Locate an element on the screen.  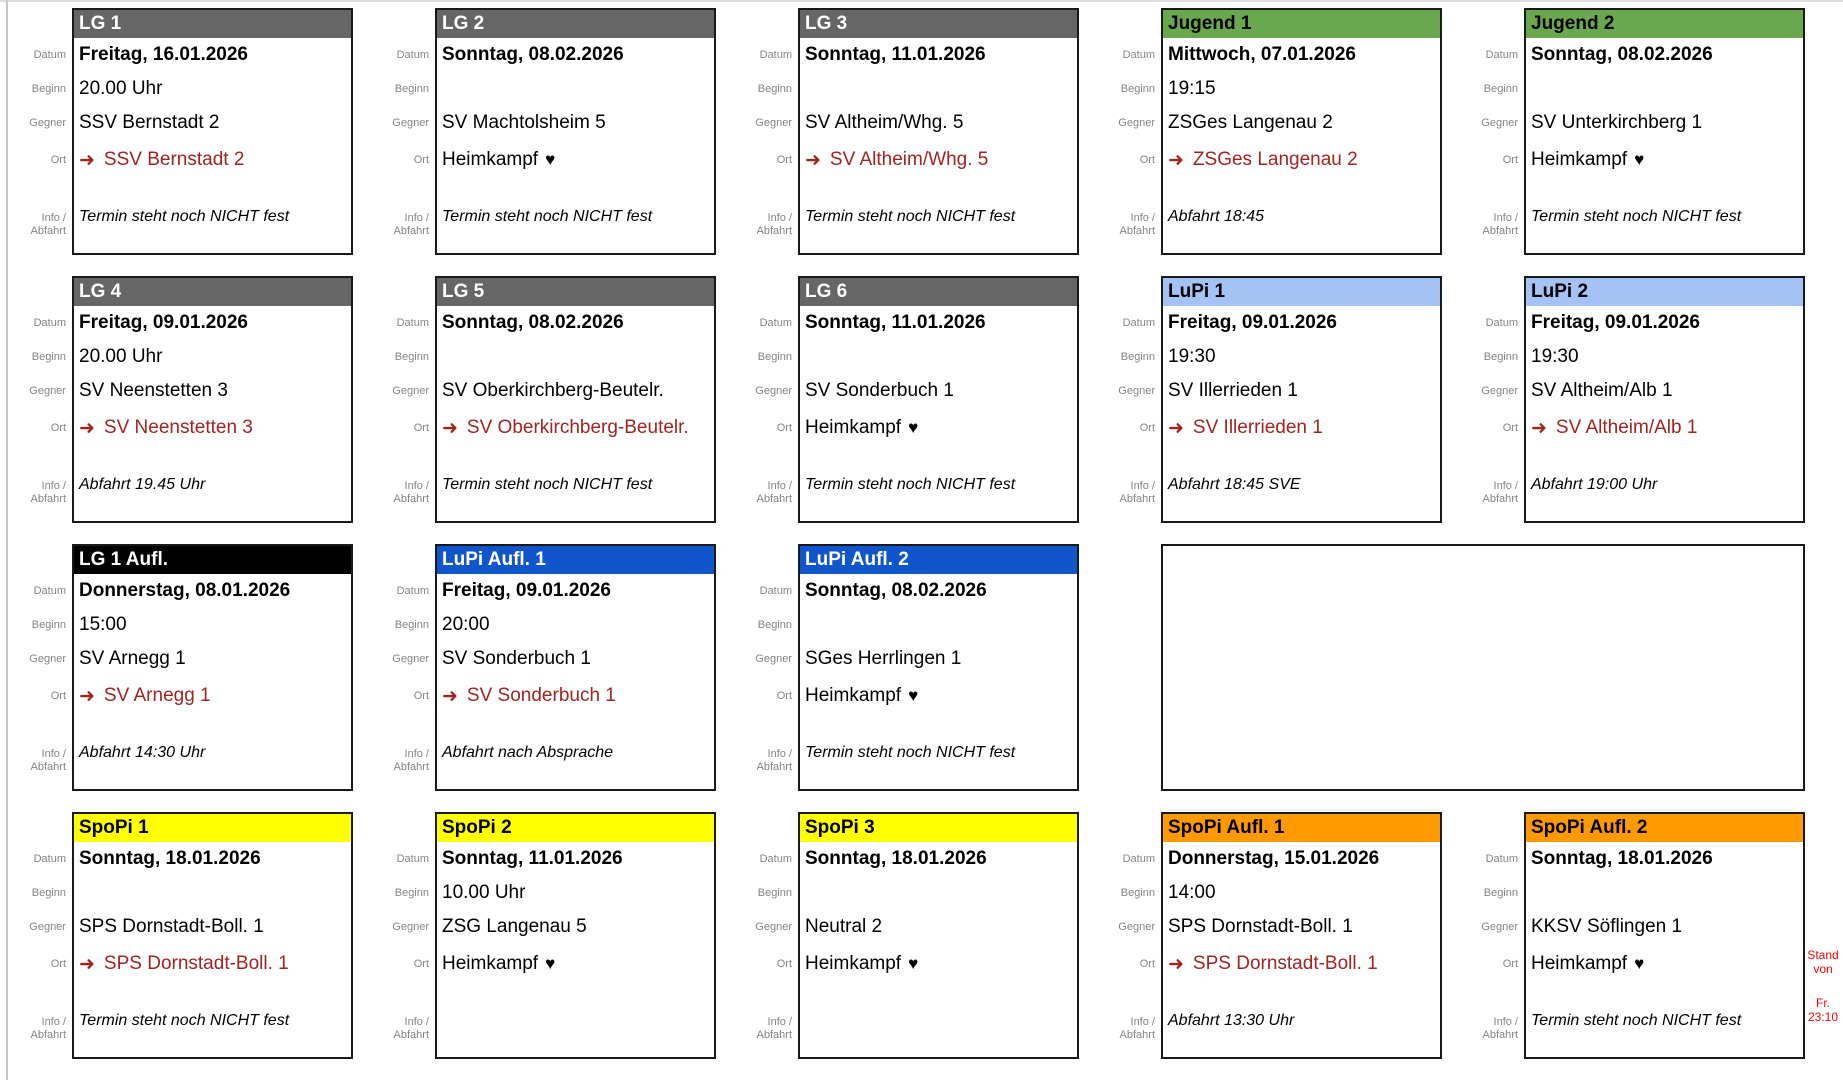
gegner-value: SV Neenstetten 3 is located at coordinates (153, 390).